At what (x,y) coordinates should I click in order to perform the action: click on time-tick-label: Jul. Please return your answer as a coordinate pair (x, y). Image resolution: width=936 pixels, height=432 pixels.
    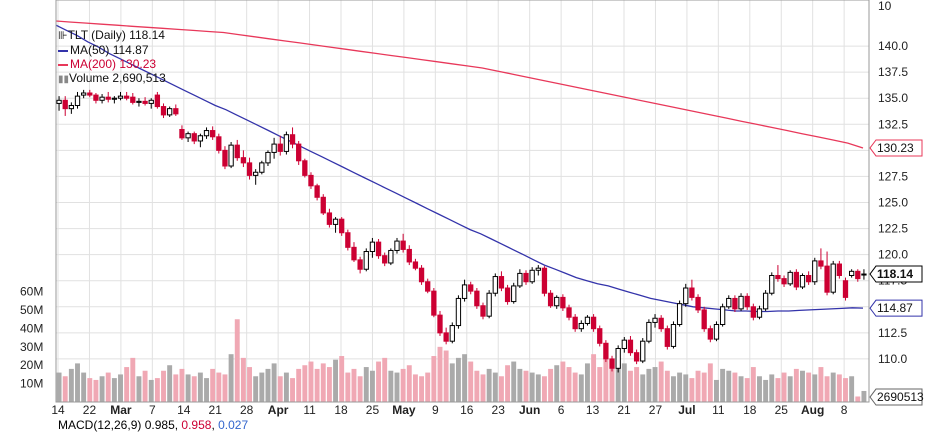
    Looking at the image, I should click on (686, 410).